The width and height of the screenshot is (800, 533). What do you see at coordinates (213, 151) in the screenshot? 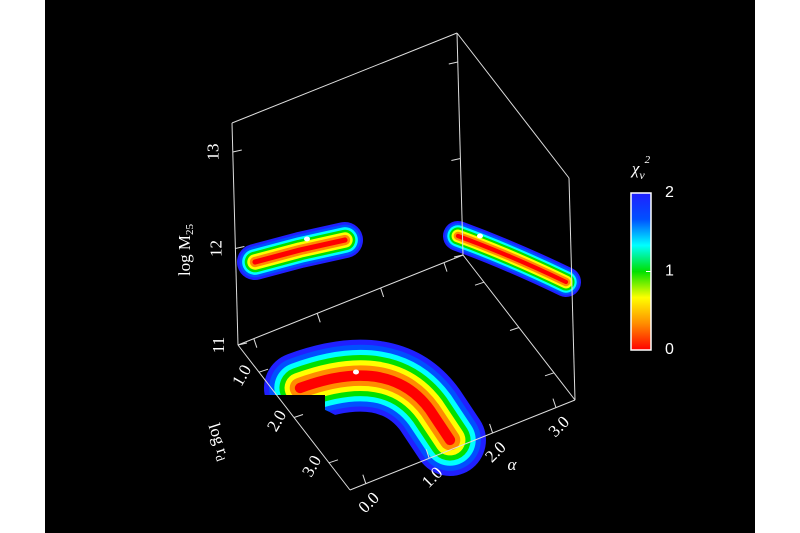
I see `z-tick-label: 13` at bounding box center [213, 151].